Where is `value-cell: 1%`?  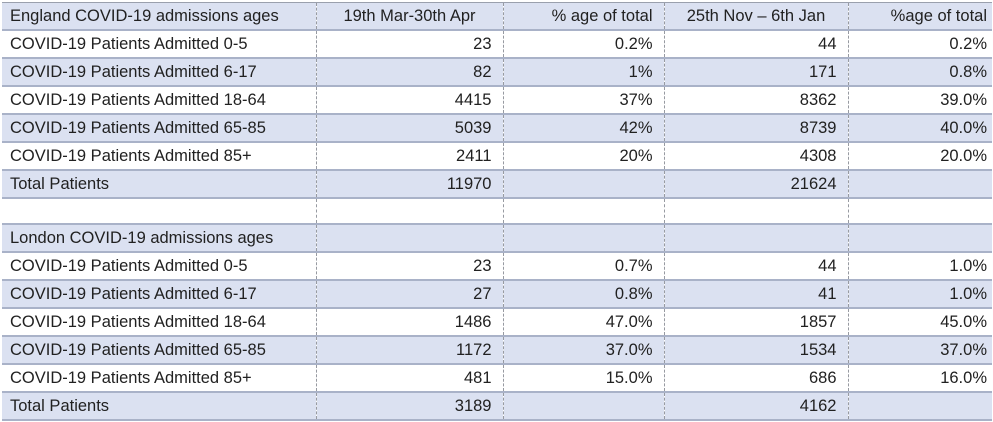 value-cell: 1% is located at coordinates (583, 71).